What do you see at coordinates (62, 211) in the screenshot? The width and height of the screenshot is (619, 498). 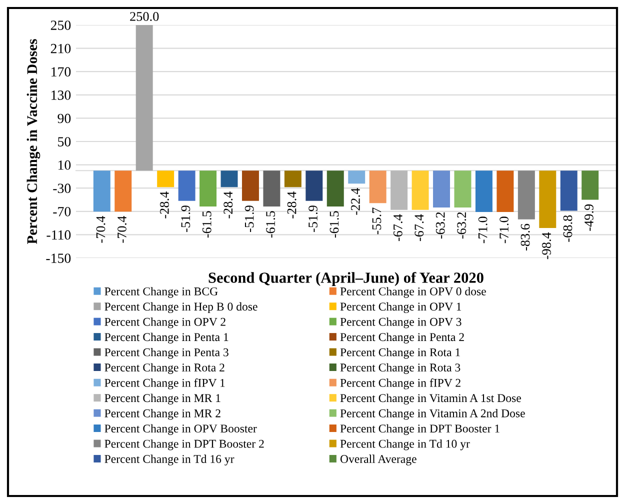 I see `y-tick-label: -70` at bounding box center [62, 211].